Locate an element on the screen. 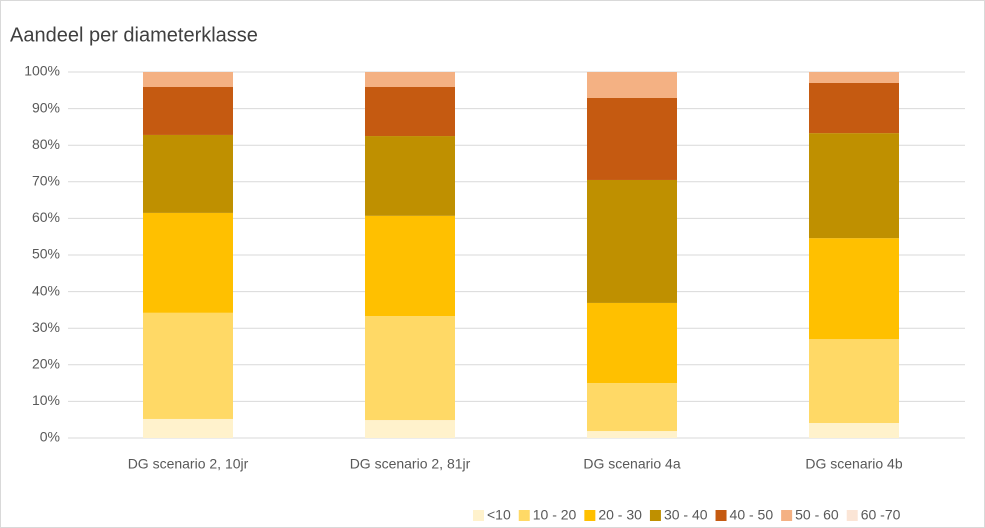 Image resolution: width=985 pixels, height=528 pixels. legend-label: <10 is located at coordinates (499, 515).